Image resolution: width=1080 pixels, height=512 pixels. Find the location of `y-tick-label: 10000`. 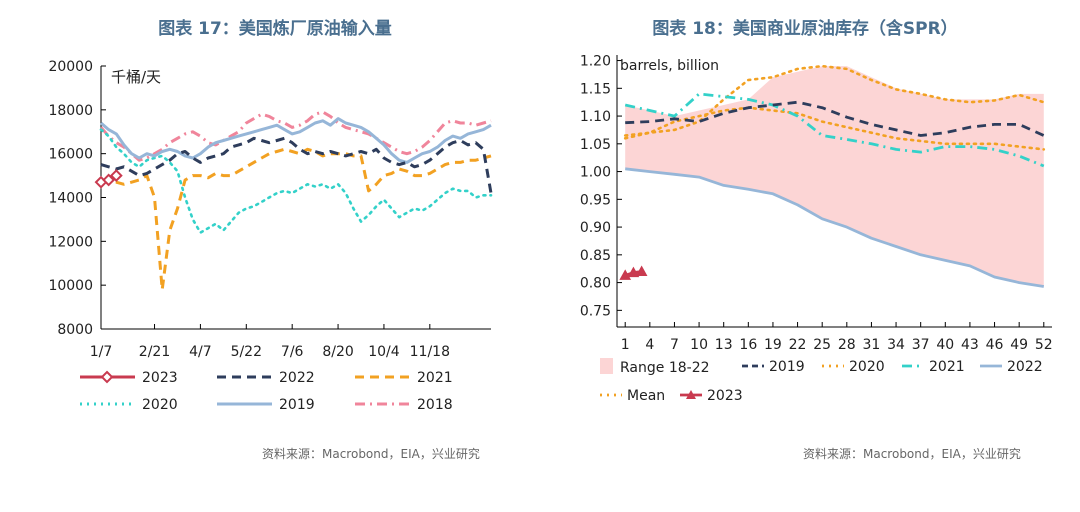

y-tick-label: 10000 is located at coordinates (70, 286).